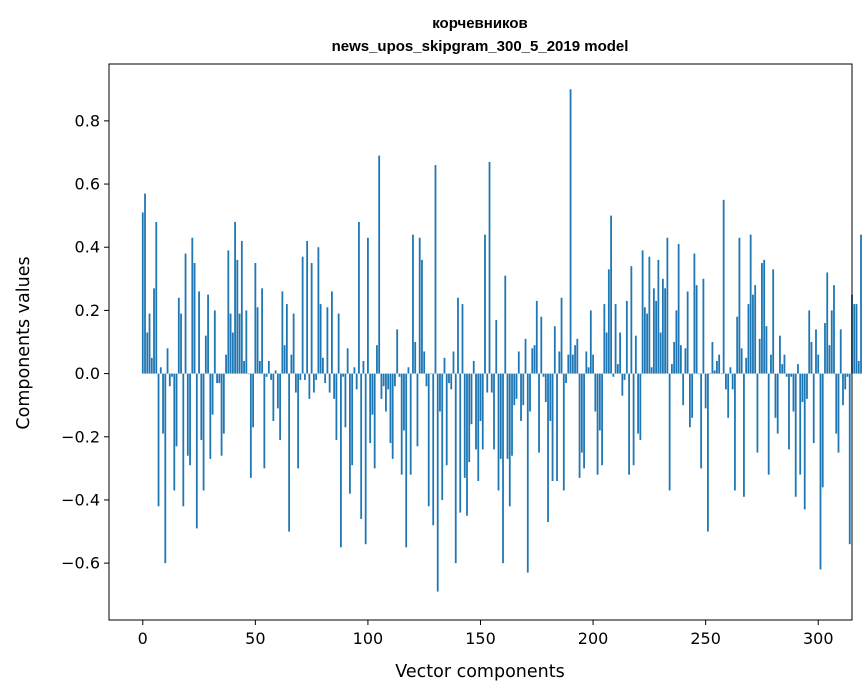  What do you see at coordinates (593, 638) in the screenshot?
I see `x-tick-label: 200` at bounding box center [593, 638].